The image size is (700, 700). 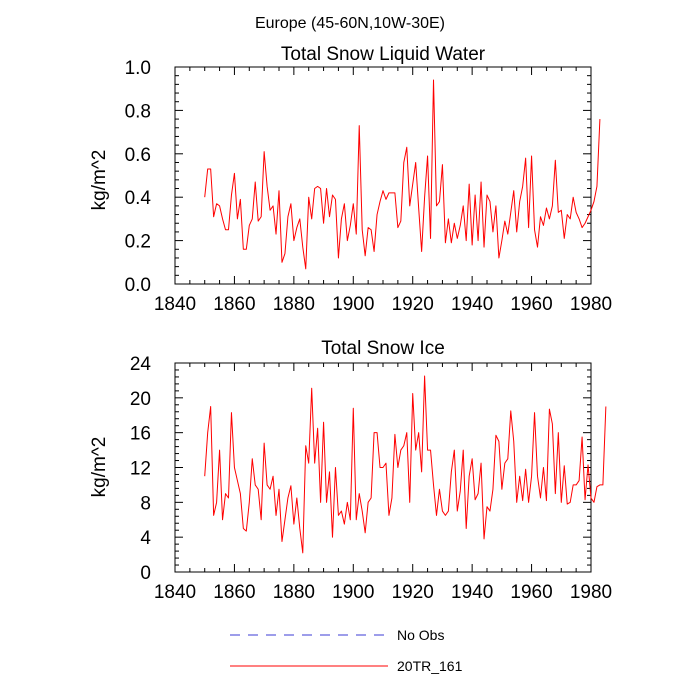 What do you see at coordinates (138, 155) in the screenshot?
I see `y-tick-label: 0.6` at bounding box center [138, 155].